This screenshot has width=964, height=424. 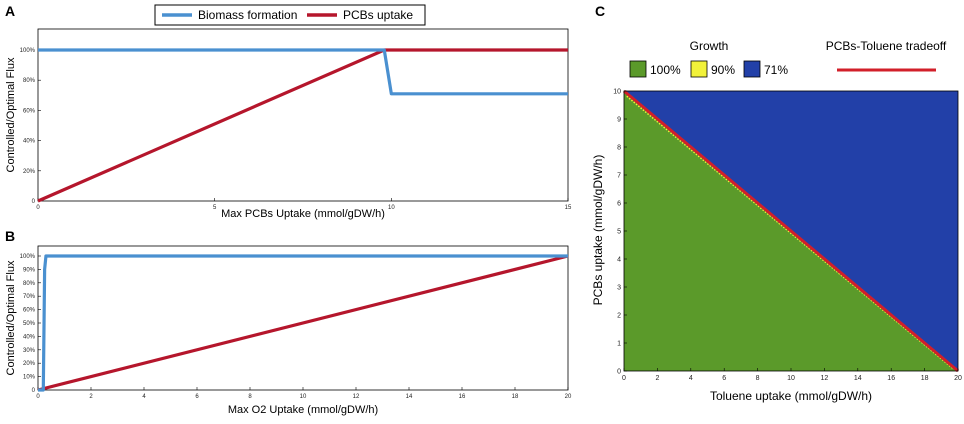 What do you see at coordinates (462, 397) in the screenshot?
I see `panel-b-xtick-label: 16` at bounding box center [462, 397].